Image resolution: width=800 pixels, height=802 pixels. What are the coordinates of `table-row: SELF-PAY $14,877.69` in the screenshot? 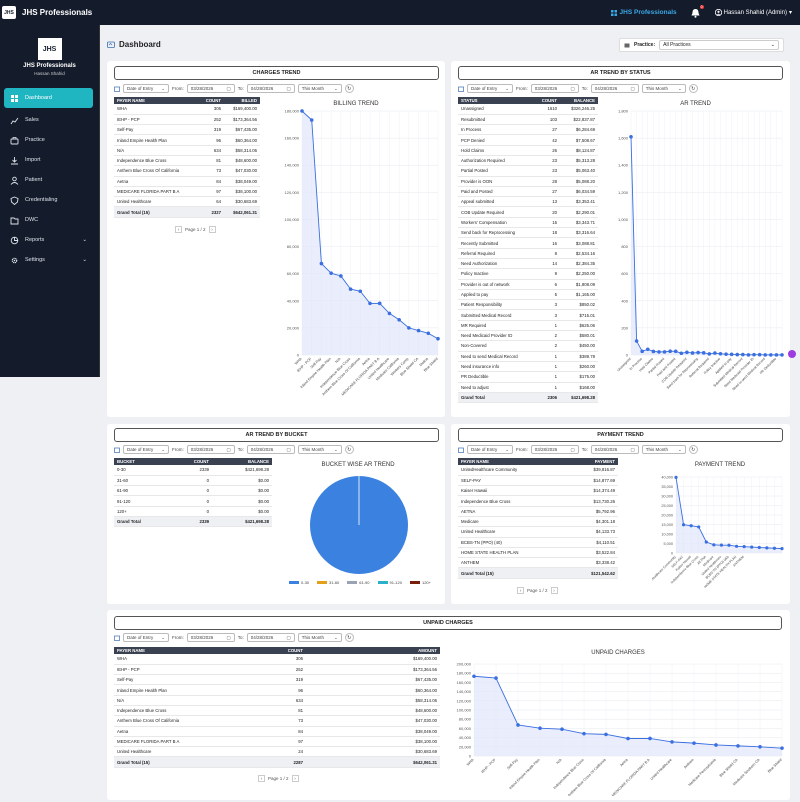 It's located at (538, 481).